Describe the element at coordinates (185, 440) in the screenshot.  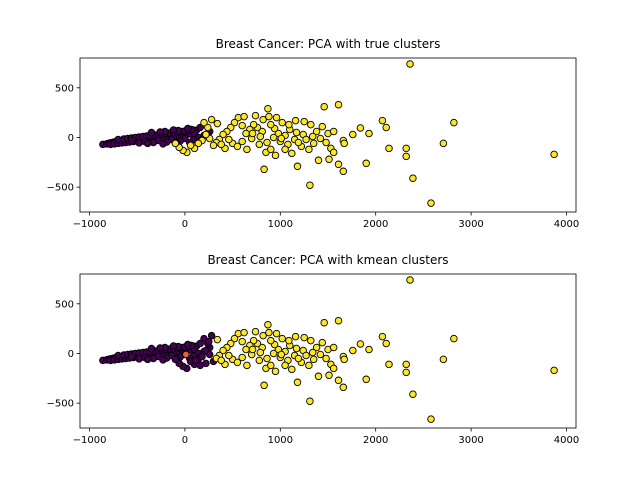
I see `x-tick-label: 0` at that location.